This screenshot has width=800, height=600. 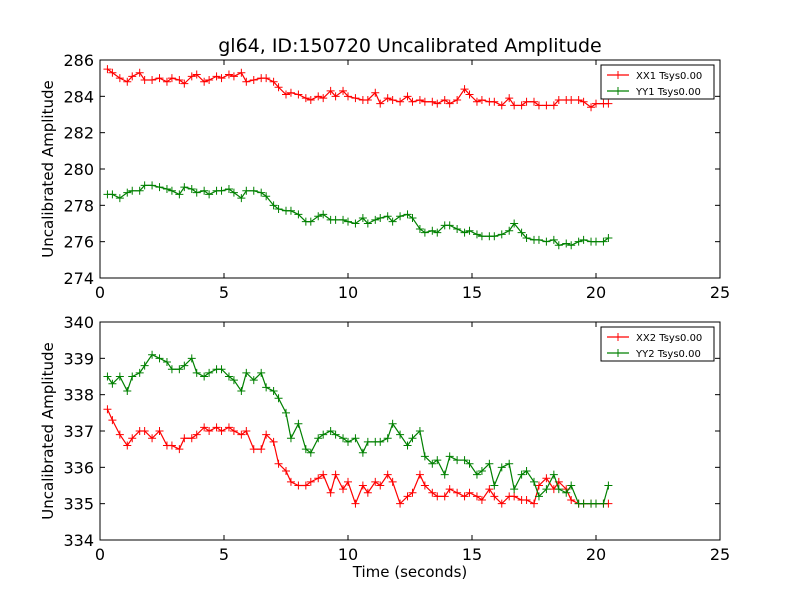 I want to click on x-tick-label: 5, so click(x=224, y=554).